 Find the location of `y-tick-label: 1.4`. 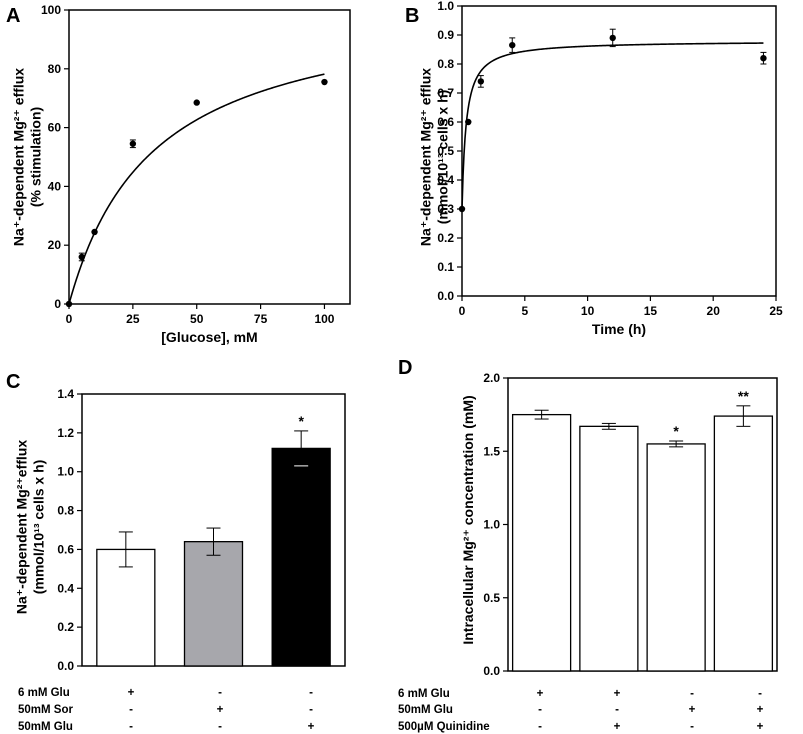

y-tick-label: 1.4 is located at coordinates (65, 394).